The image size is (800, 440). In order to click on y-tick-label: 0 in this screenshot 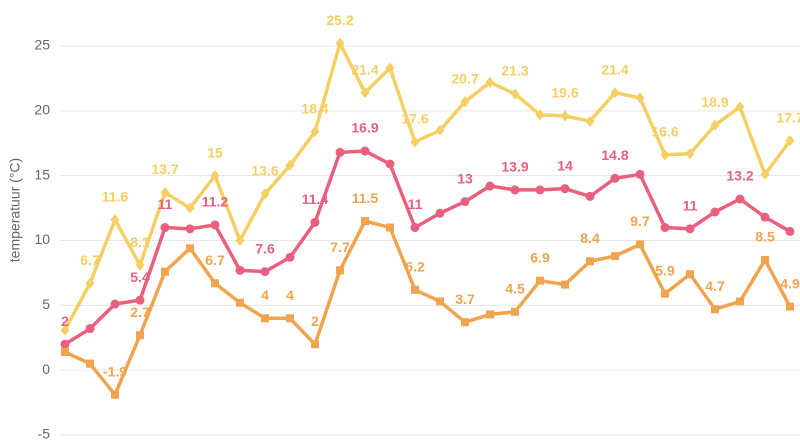, I will do `click(46, 369)`.